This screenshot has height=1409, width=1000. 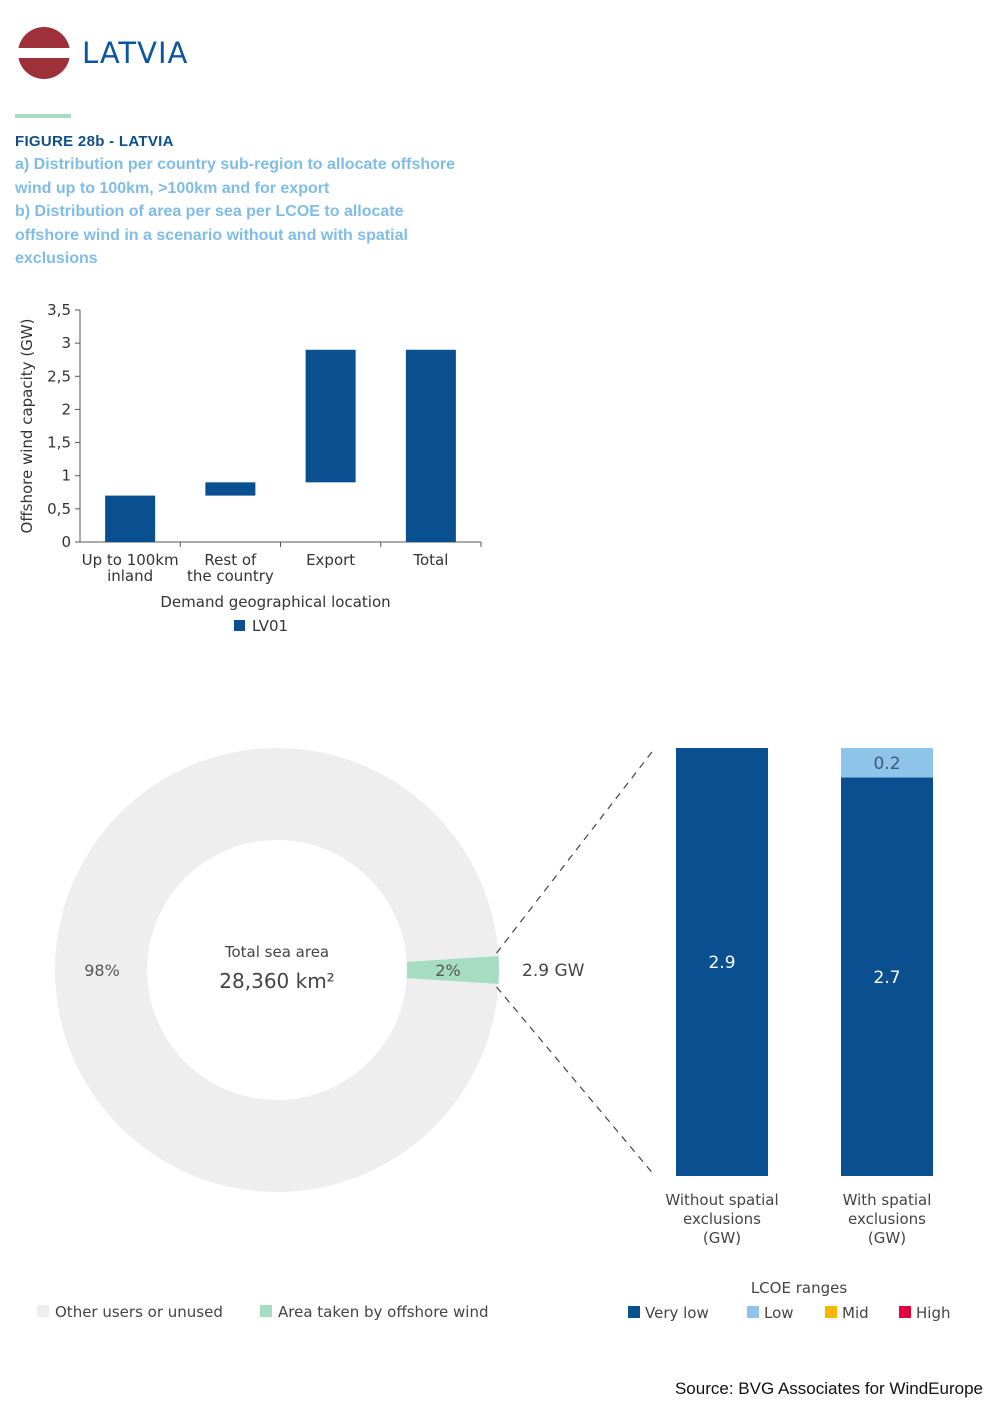 I want to click on legend-title: LCOE ranges, so click(x=799, y=1288).